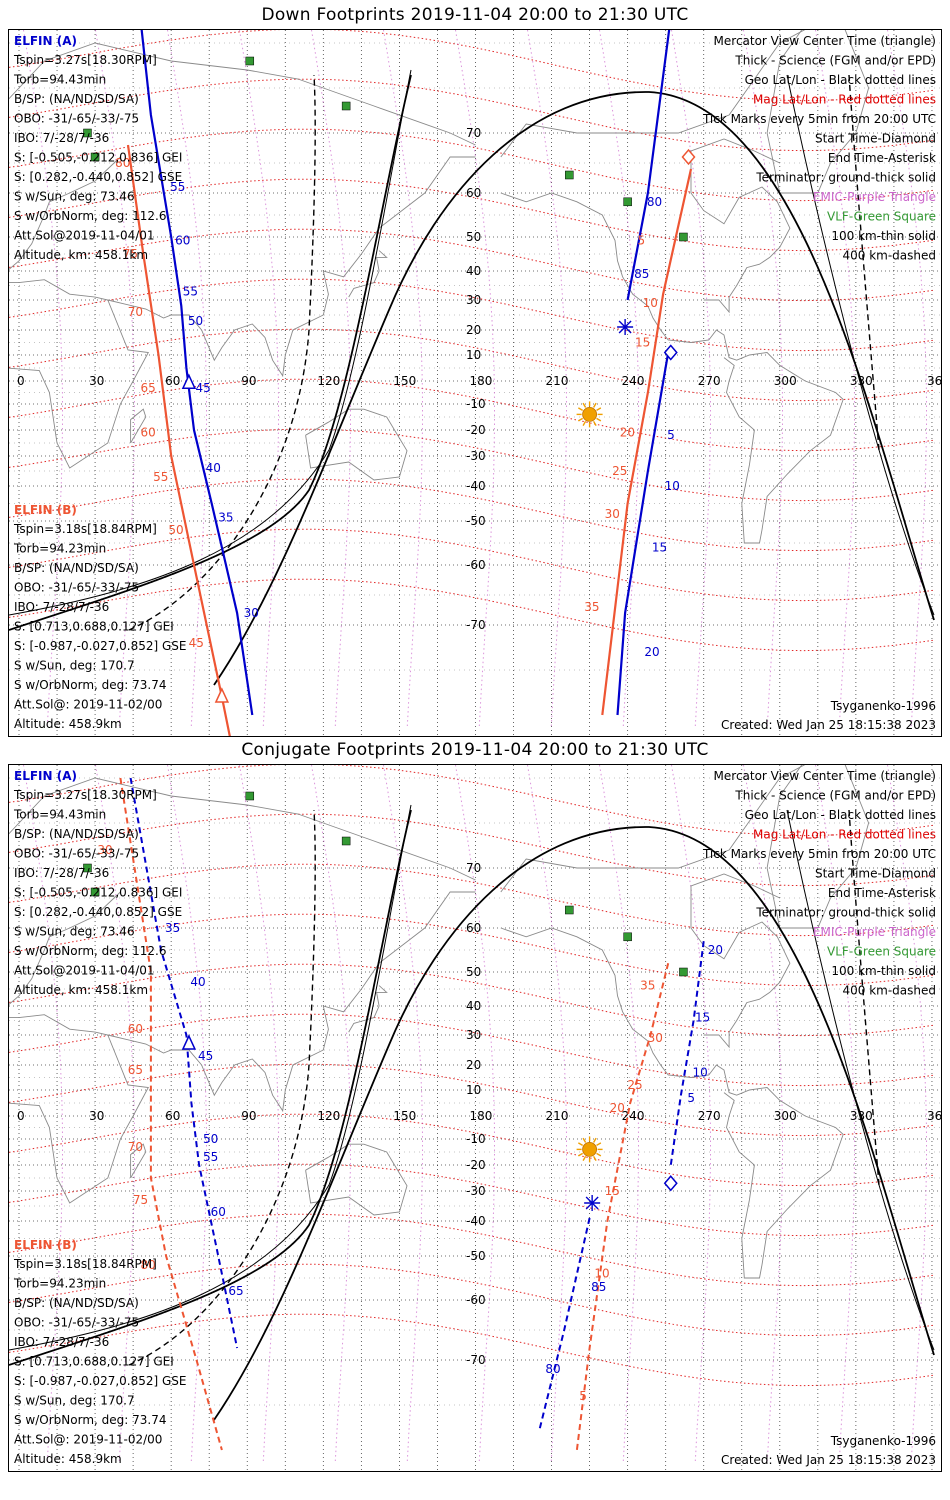  I want to click on elfin-a-info-line: Tspin=3.27s[18.30RPM], so click(85, 795).